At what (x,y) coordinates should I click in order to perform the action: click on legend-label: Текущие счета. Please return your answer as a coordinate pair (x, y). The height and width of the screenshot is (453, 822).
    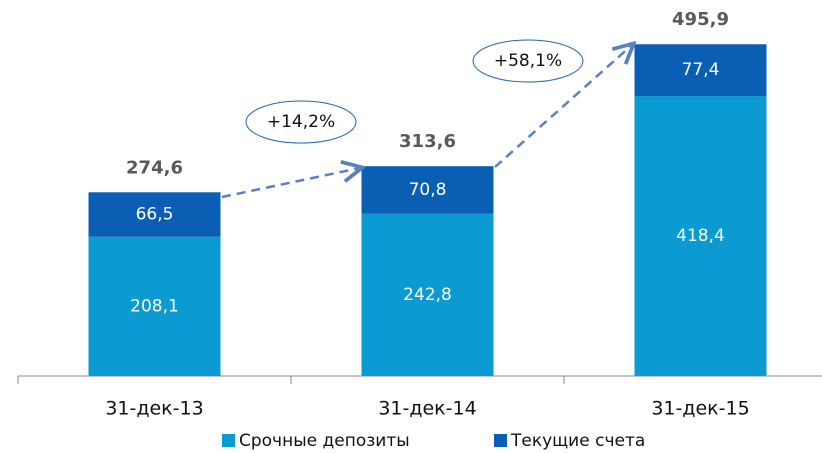
    Looking at the image, I should click on (577, 441).